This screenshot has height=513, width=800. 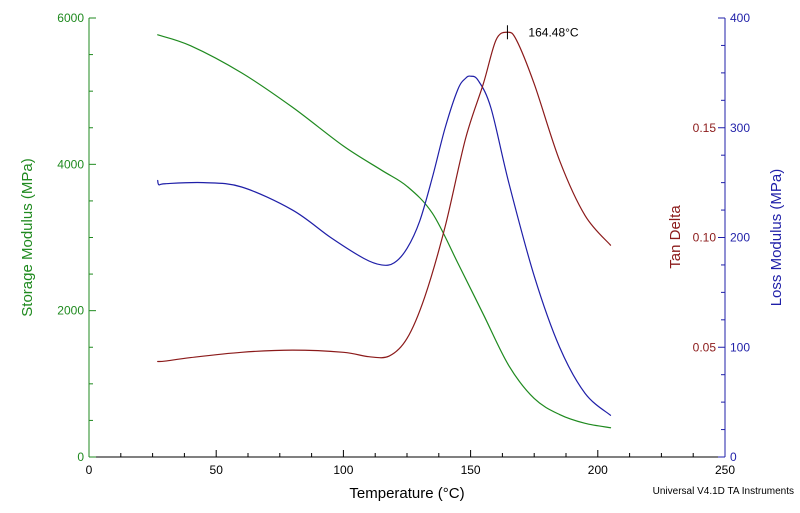 I want to click on storage-tick-label: 6000, so click(x=70, y=18).